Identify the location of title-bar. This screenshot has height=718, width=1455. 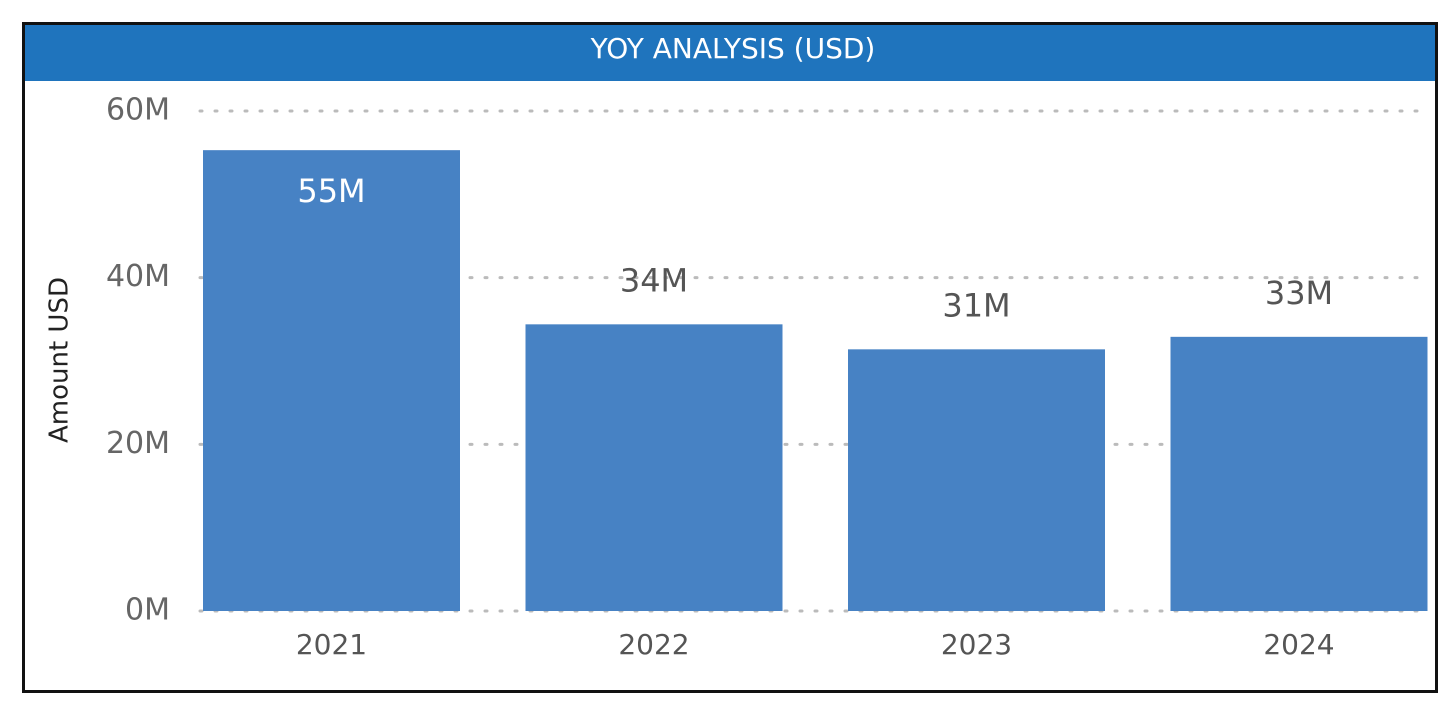
(730, 53).